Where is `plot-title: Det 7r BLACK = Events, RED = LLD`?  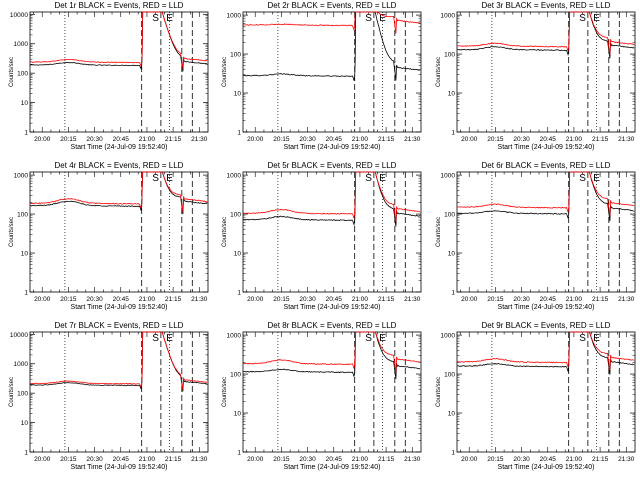 plot-title: Det 7r BLACK = Events, RED = LLD is located at coordinates (119, 325).